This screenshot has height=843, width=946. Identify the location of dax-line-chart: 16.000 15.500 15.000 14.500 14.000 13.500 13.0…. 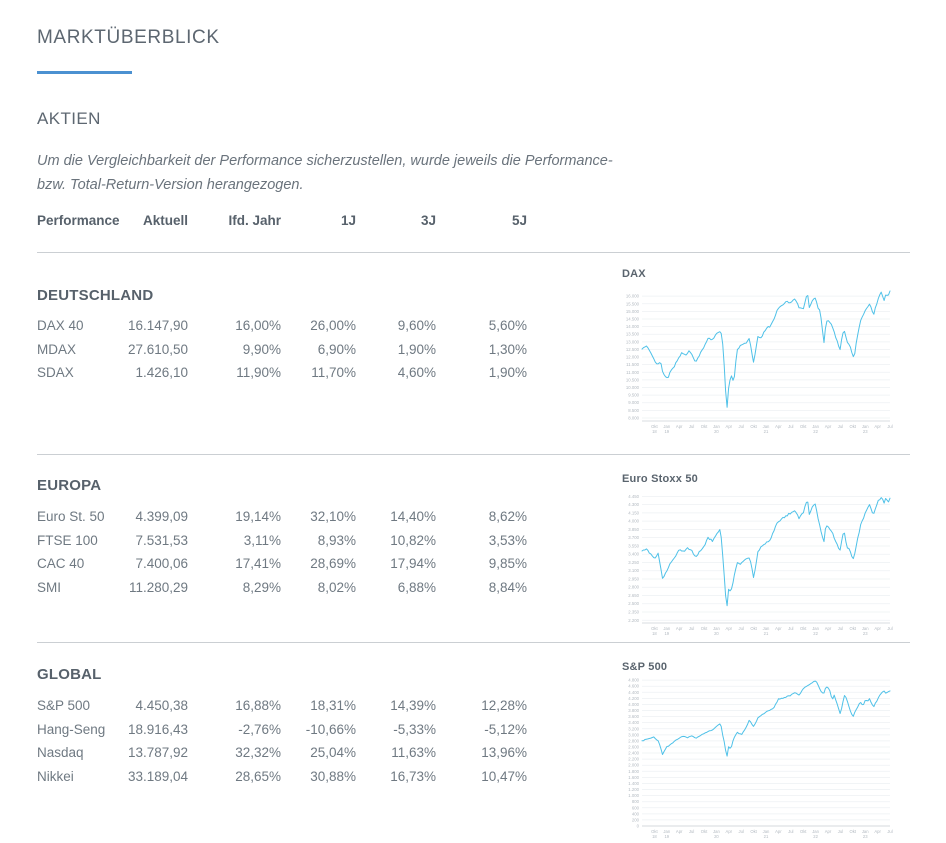
(759, 362).